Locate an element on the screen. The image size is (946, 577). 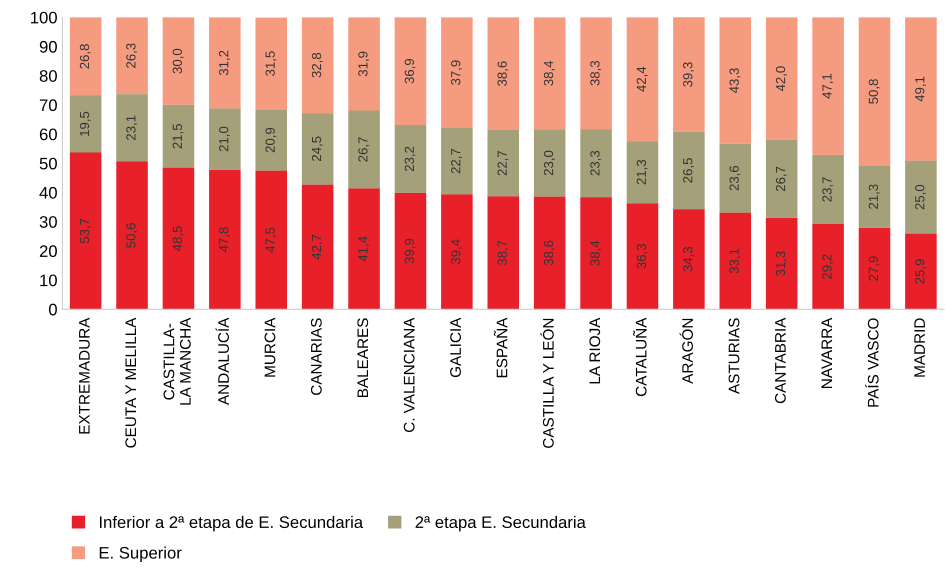
x-tick-label: ARAGÓN is located at coordinates (686, 351).